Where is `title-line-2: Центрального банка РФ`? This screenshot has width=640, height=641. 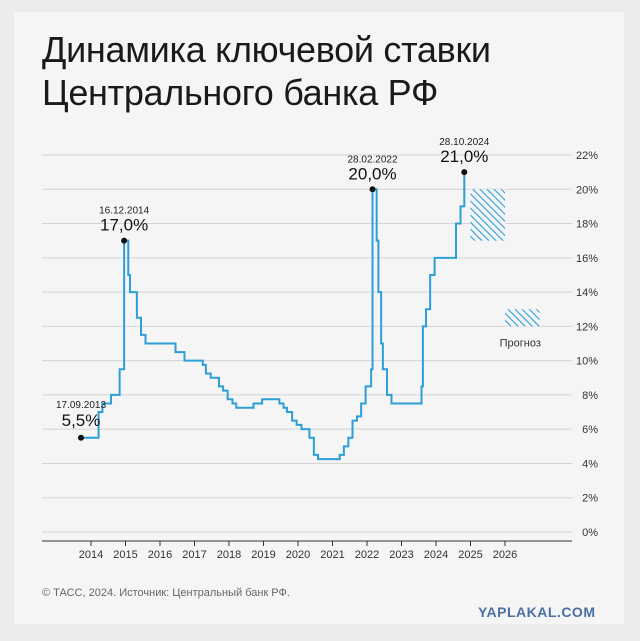 title-line-2: Центрального банка РФ is located at coordinates (240, 92).